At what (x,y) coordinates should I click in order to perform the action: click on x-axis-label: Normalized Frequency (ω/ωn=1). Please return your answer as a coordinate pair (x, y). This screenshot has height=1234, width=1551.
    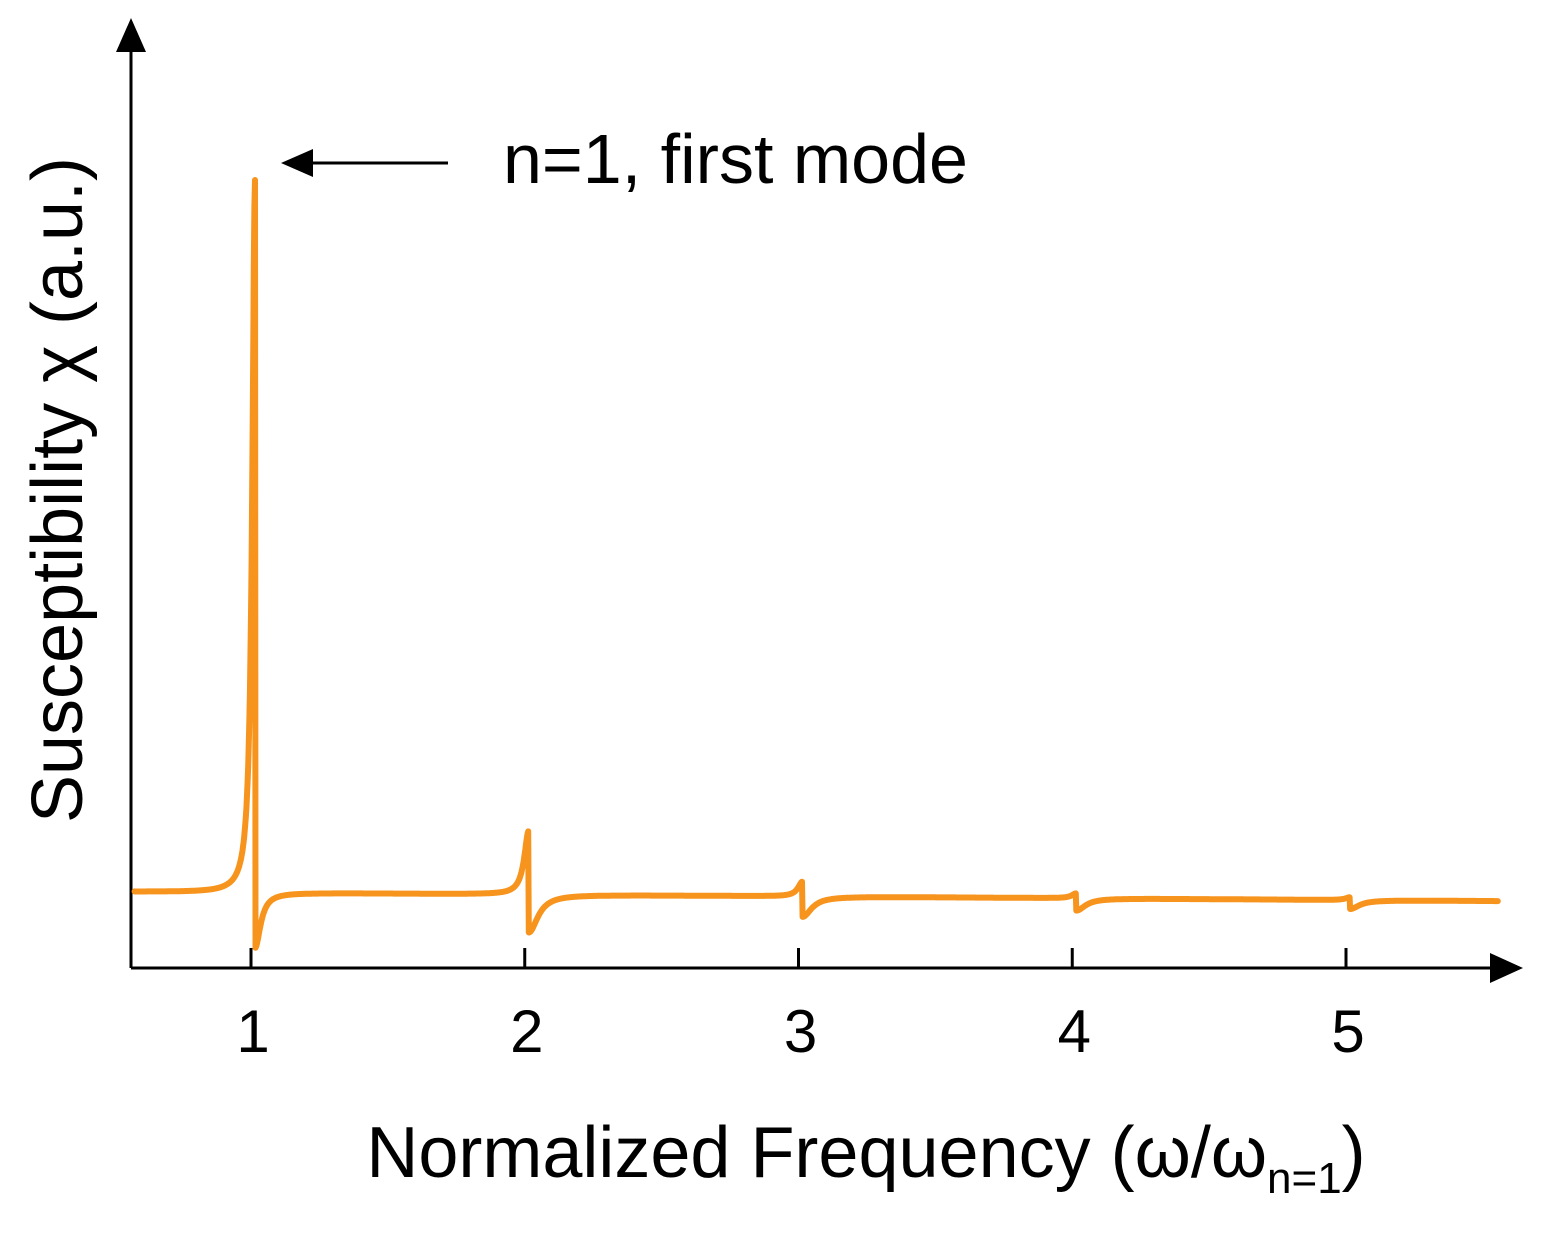
    Looking at the image, I should click on (865, 1158).